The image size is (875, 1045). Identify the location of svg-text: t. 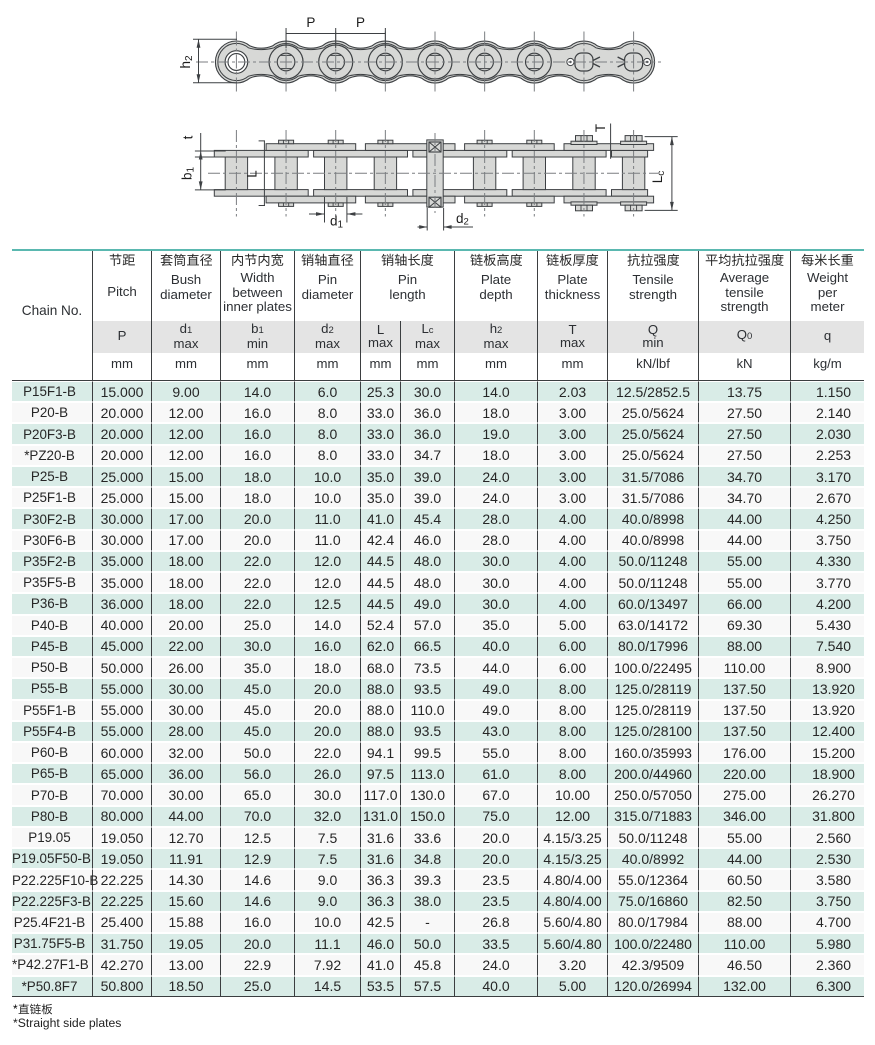
(188, 137).